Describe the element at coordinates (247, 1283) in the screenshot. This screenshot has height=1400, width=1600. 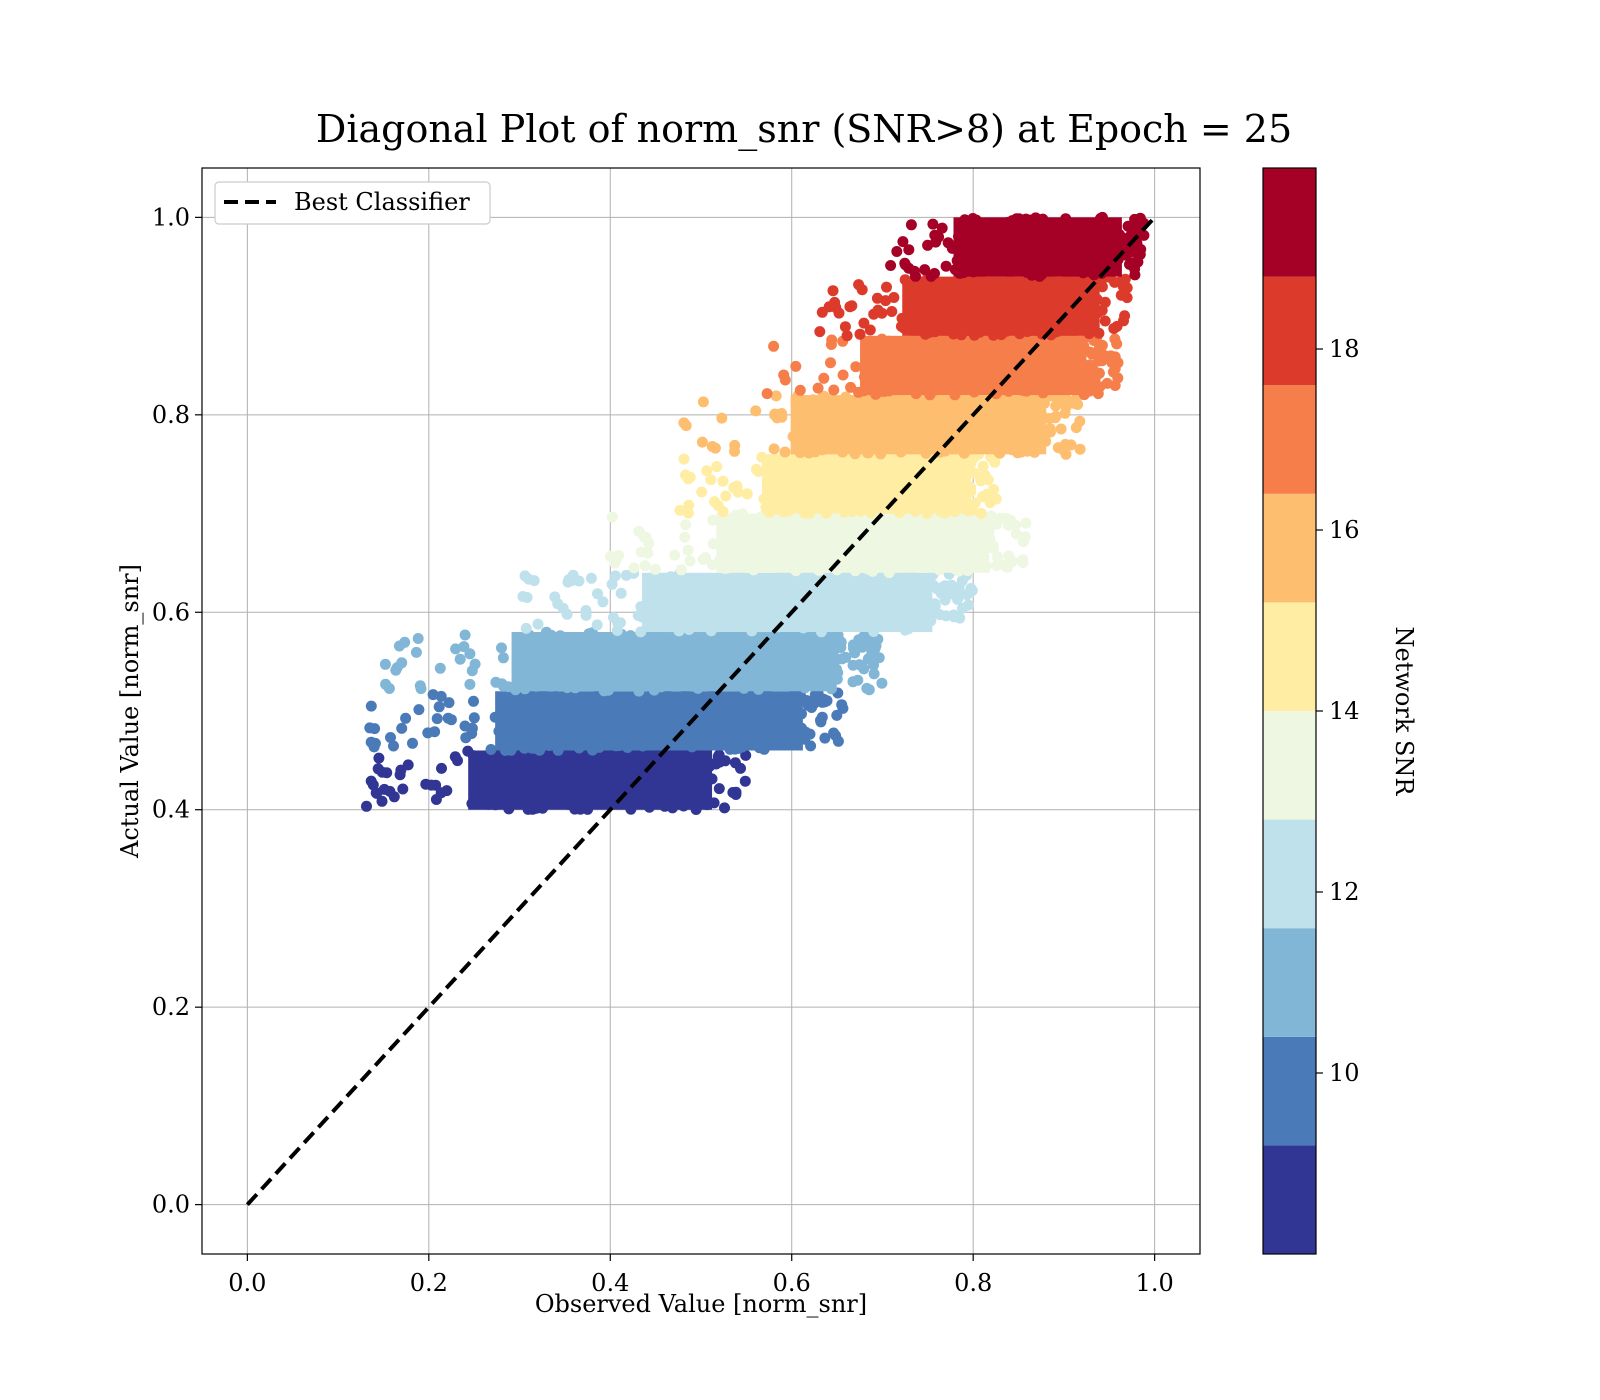
I see `x-tick-label: 0.0` at that location.